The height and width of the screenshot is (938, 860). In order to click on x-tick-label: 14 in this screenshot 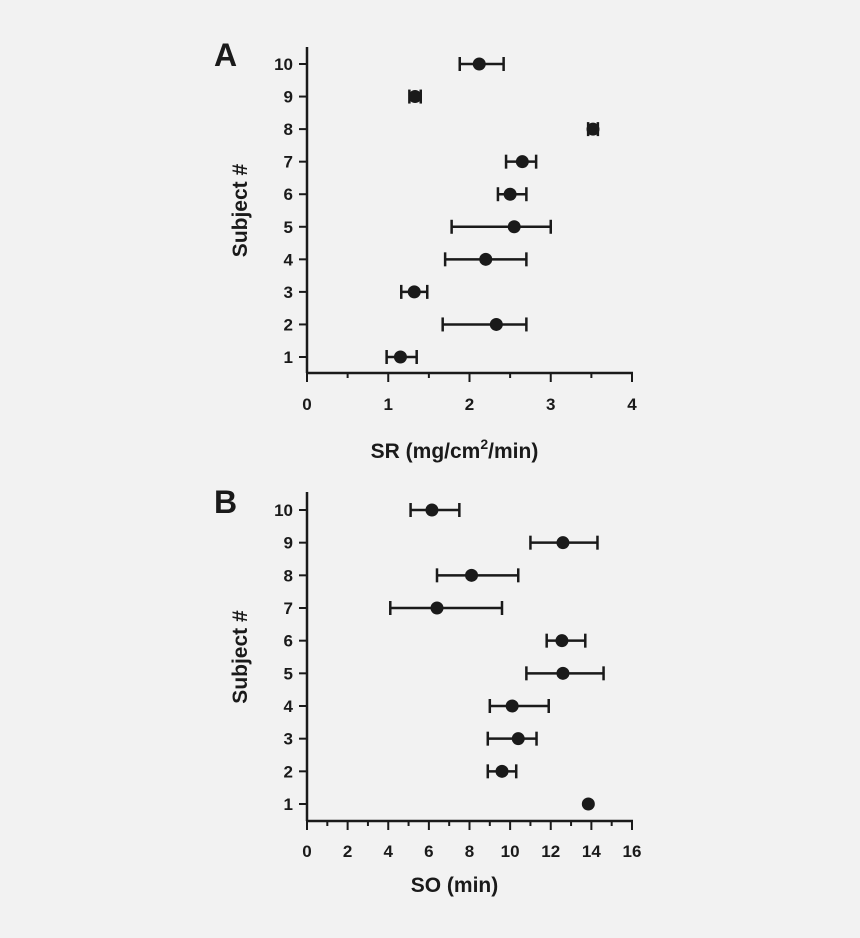, I will do `click(591, 851)`.